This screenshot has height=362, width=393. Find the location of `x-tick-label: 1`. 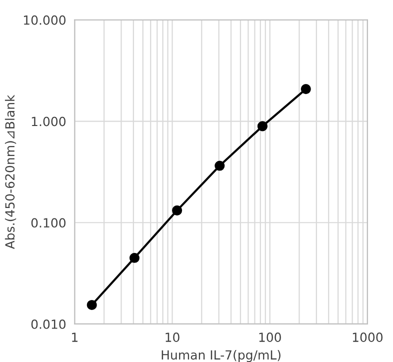

x-tick-label: 1 is located at coordinates (75, 337).